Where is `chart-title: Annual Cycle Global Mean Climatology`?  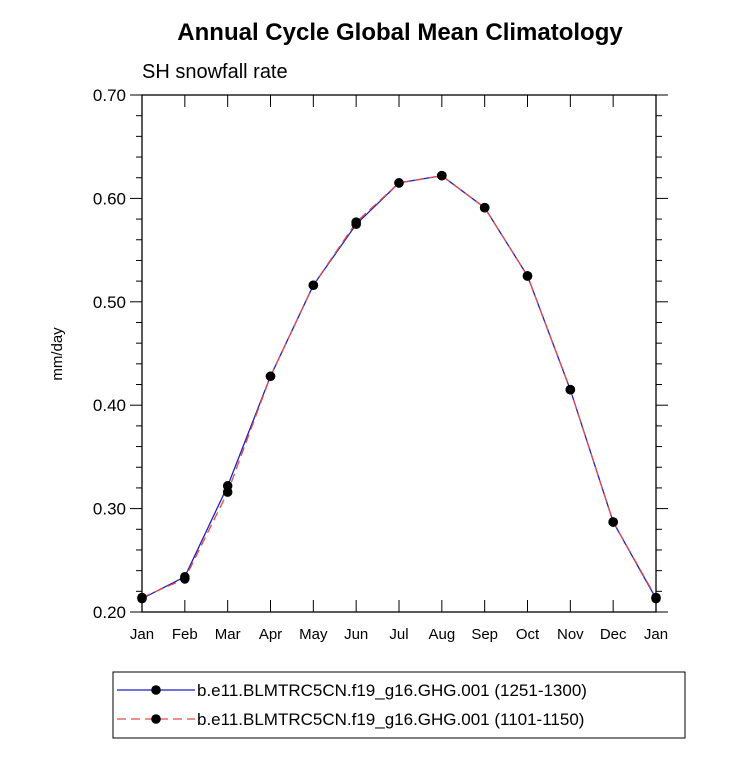
chart-title: Annual Cycle Global Mean Climatology is located at coordinates (400, 32).